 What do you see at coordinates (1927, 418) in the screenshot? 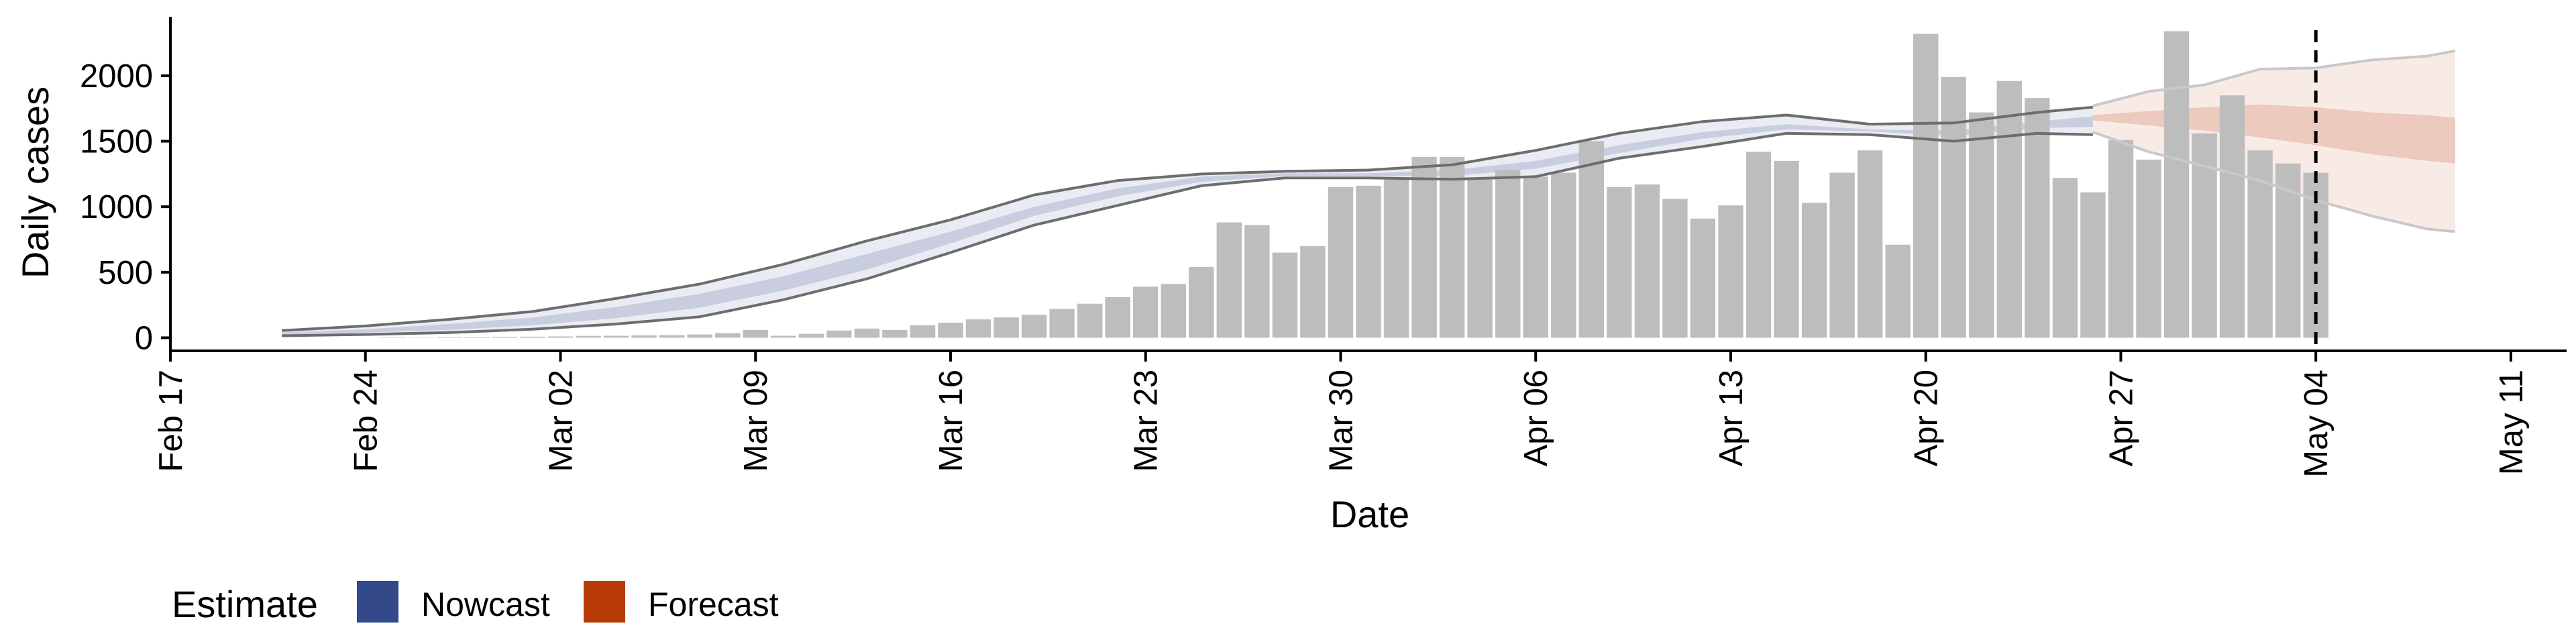
I see `x-tick-label: Apr 20` at bounding box center [1927, 418].